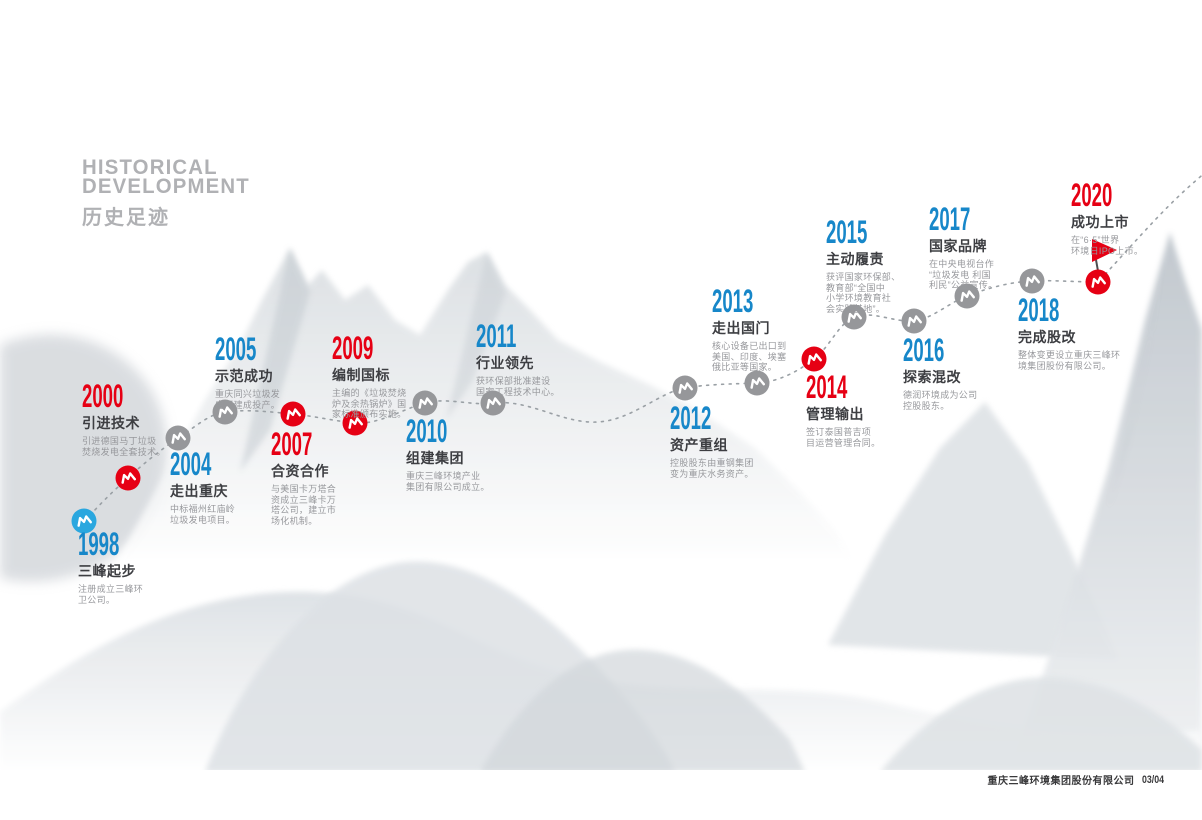 The width and height of the screenshot is (1202, 820). Describe the element at coordinates (1136, 216) in the screenshot. I see `milestone-2020: 2020 成功上市在“6·5”世界 环境日IPO上市。` at that location.